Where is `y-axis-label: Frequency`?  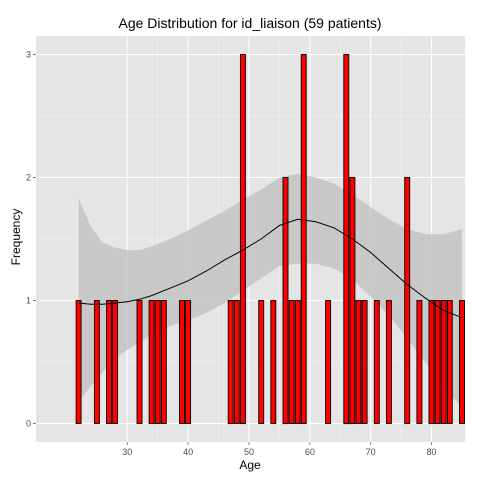
y-axis-label: Frequency is located at coordinates (16, 237).